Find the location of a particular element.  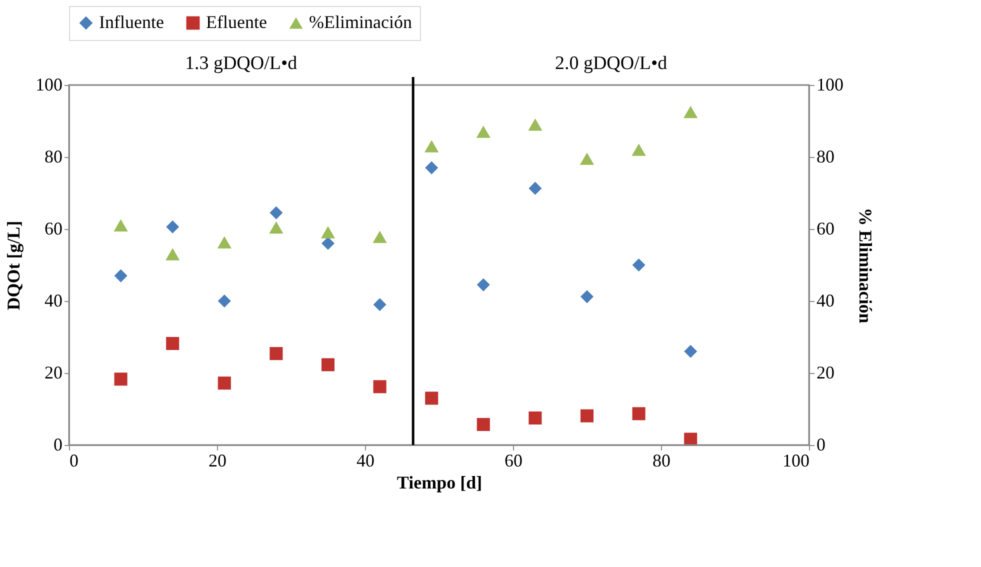

y2-tick-label: 100 is located at coordinates (830, 84).